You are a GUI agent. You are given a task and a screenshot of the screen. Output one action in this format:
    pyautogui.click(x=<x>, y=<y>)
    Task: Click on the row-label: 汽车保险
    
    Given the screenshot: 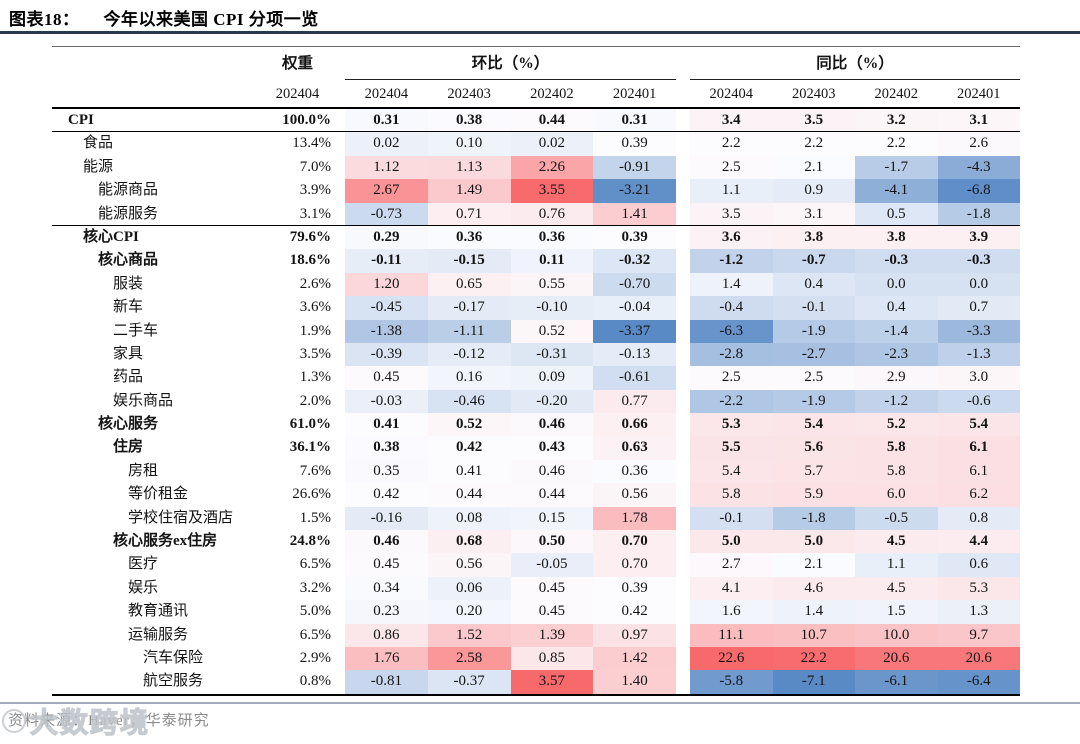 What is the action you would take?
    pyautogui.click(x=173, y=657)
    